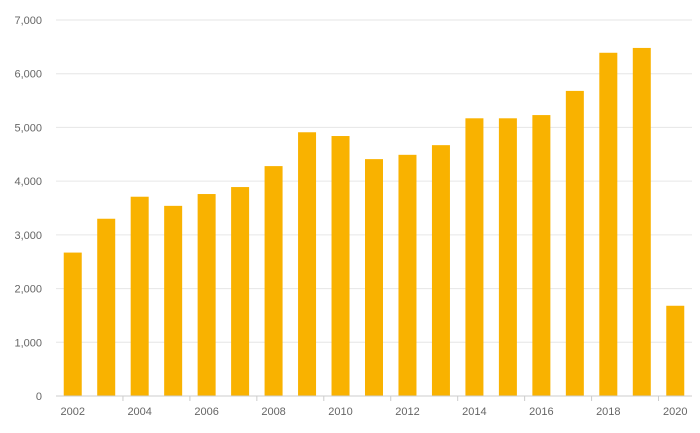 The image size is (700, 433). I want to click on bar-2019, so click(641, 221).